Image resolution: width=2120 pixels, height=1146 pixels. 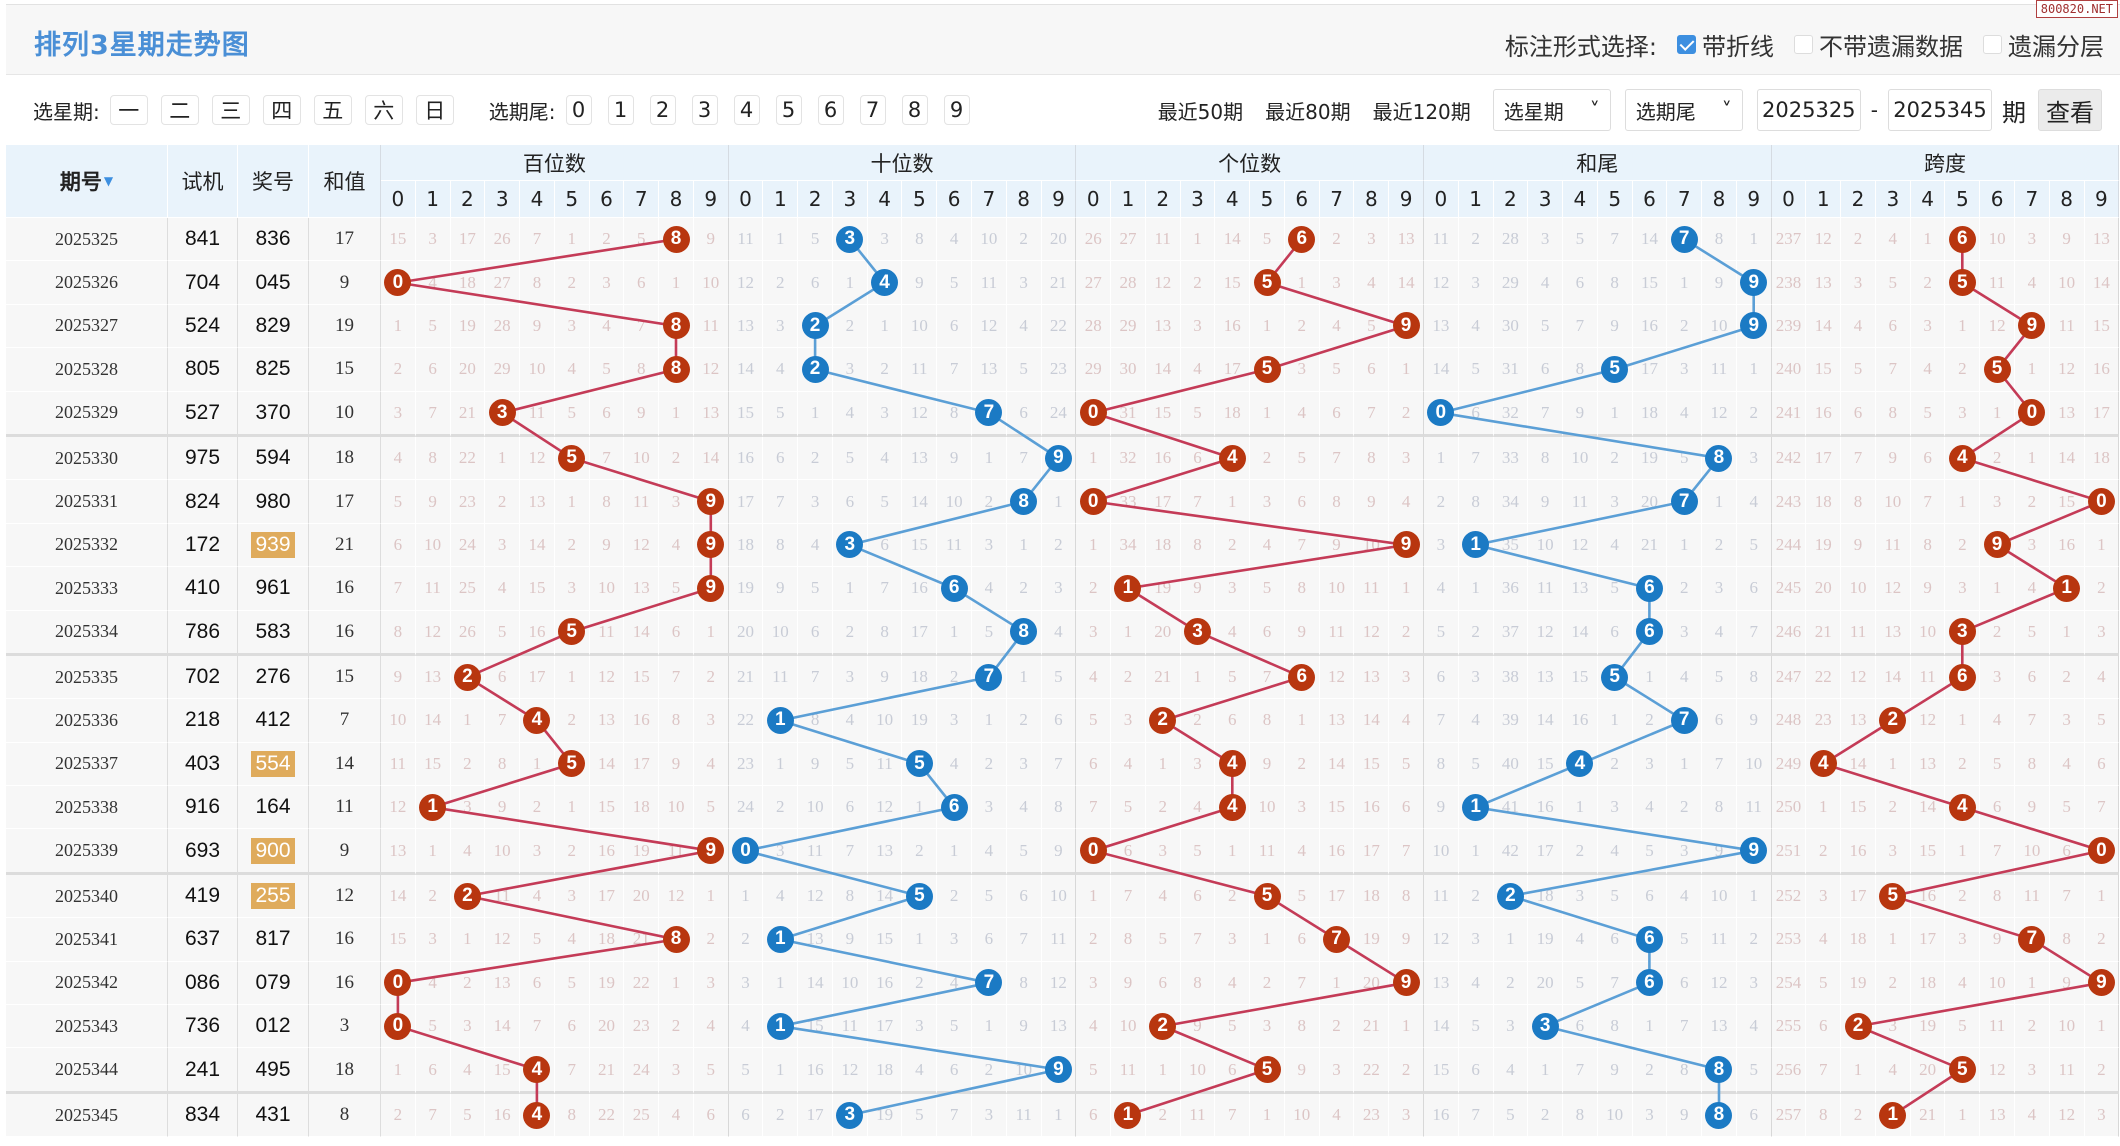 What do you see at coordinates (1789, 240) in the screenshot?
I see `span-cell: 237` at bounding box center [1789, 240].